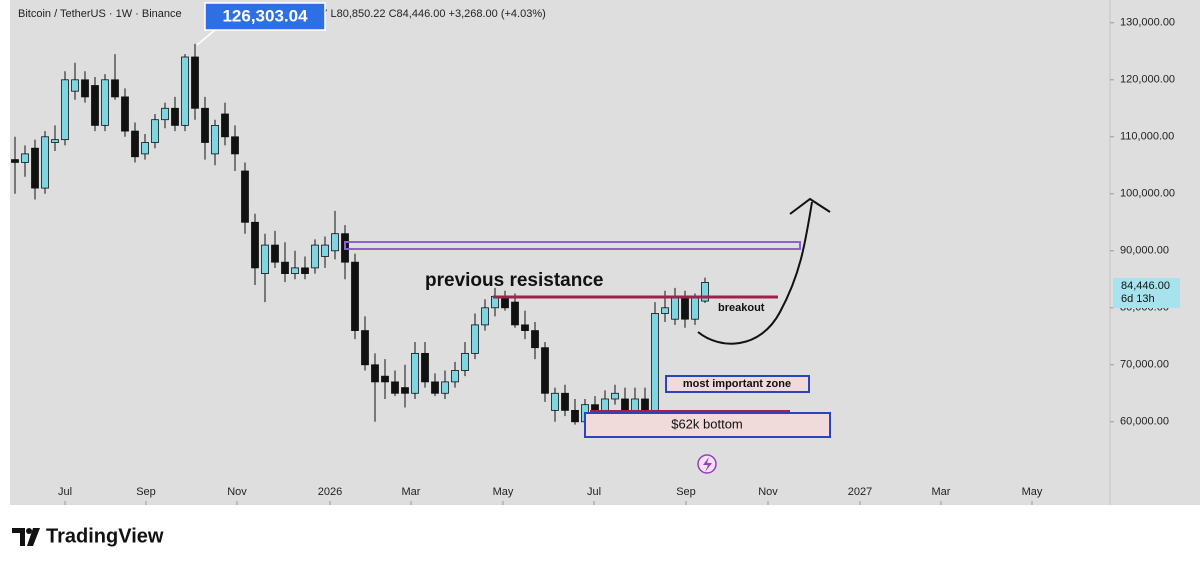 The width and height of the screenshot is (1200, 564). What do you see at coordinates (741, 308) in the screenshot?
I see `annotation: breakout` at bounding box center [741, 308].